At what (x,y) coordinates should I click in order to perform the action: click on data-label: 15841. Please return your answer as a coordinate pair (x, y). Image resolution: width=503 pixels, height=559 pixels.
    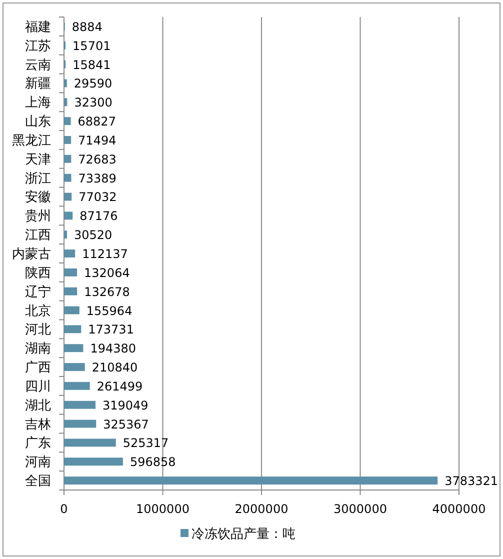
    Looking at the image, I should click on (91, 65).